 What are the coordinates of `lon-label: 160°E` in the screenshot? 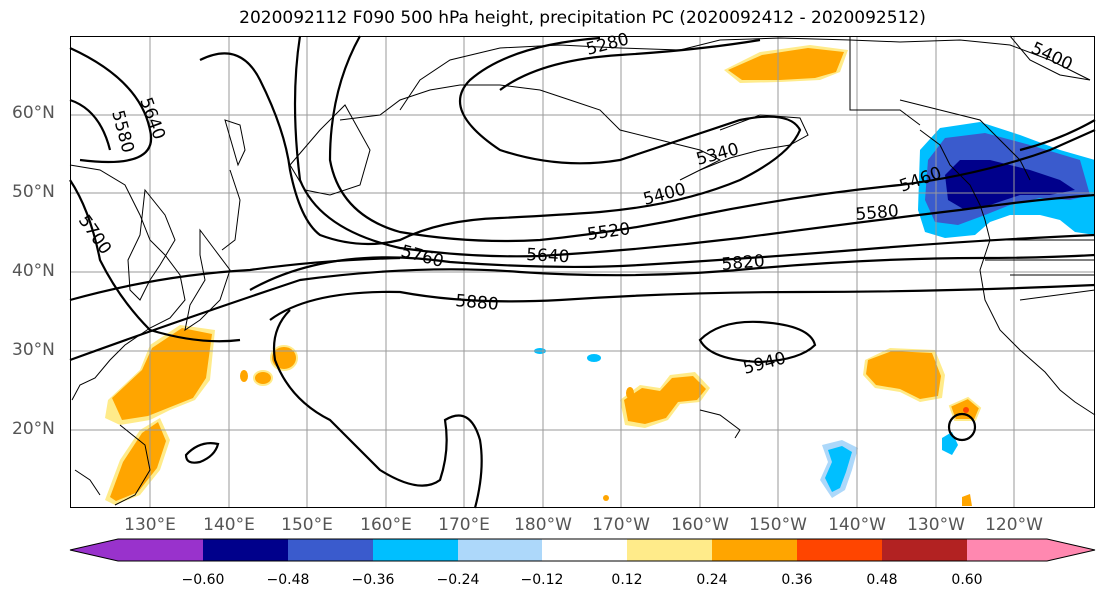 It's located at (386, 525).